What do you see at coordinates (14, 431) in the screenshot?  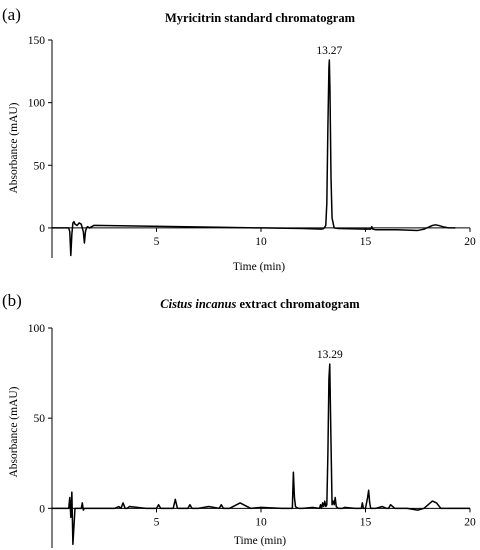 I see `y-axis-label-b: Absorbance (mAU)` at bounding box center [14, 431].